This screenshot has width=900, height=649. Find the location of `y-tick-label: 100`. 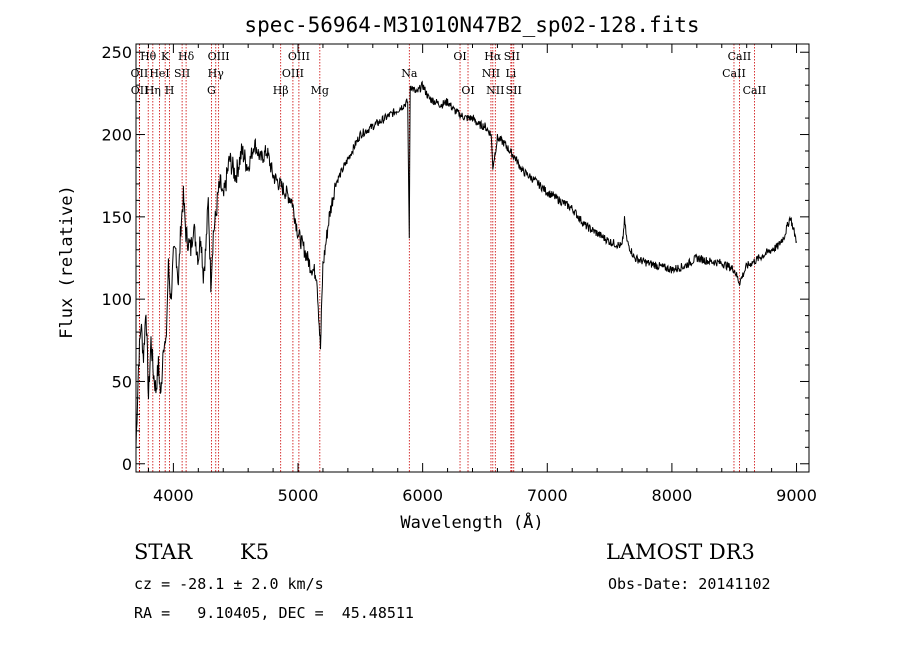

y-tick-label: 100 is located at coordinates (116, 299).